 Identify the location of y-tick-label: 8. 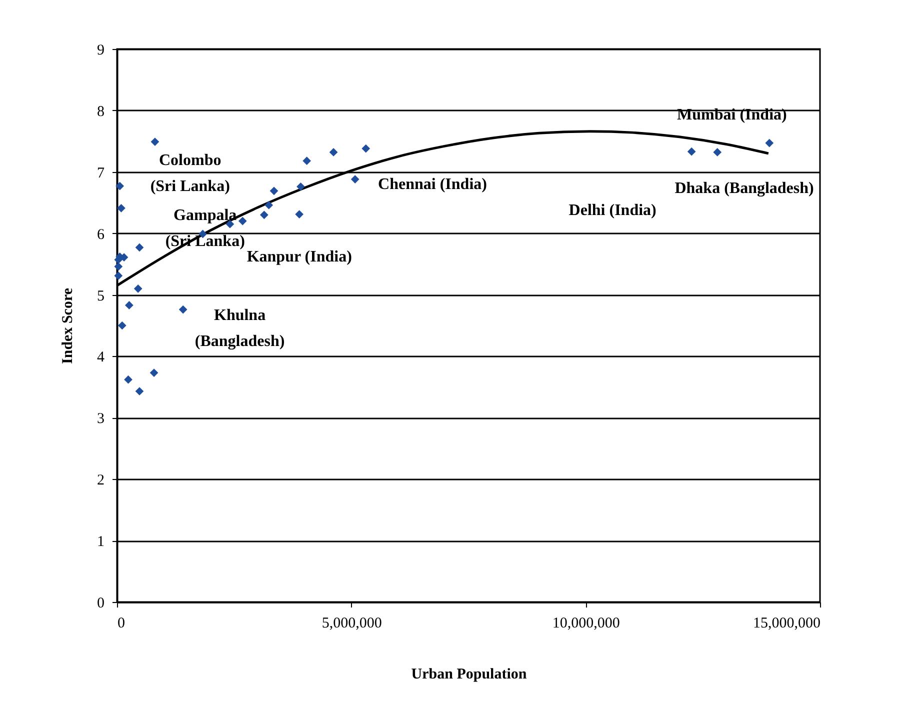
(100, 112).